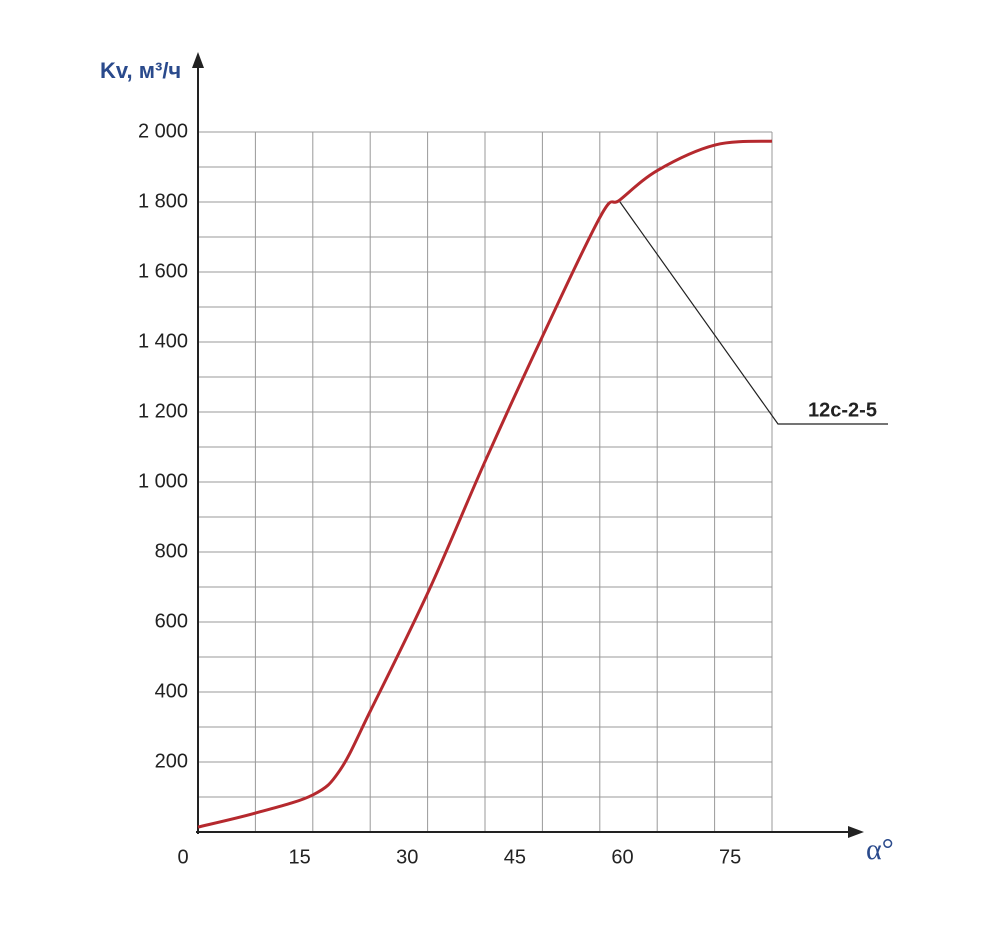 This screenshot has height=927, width=1000. I want to click on y-tick-label: 200, so click(171, 761).